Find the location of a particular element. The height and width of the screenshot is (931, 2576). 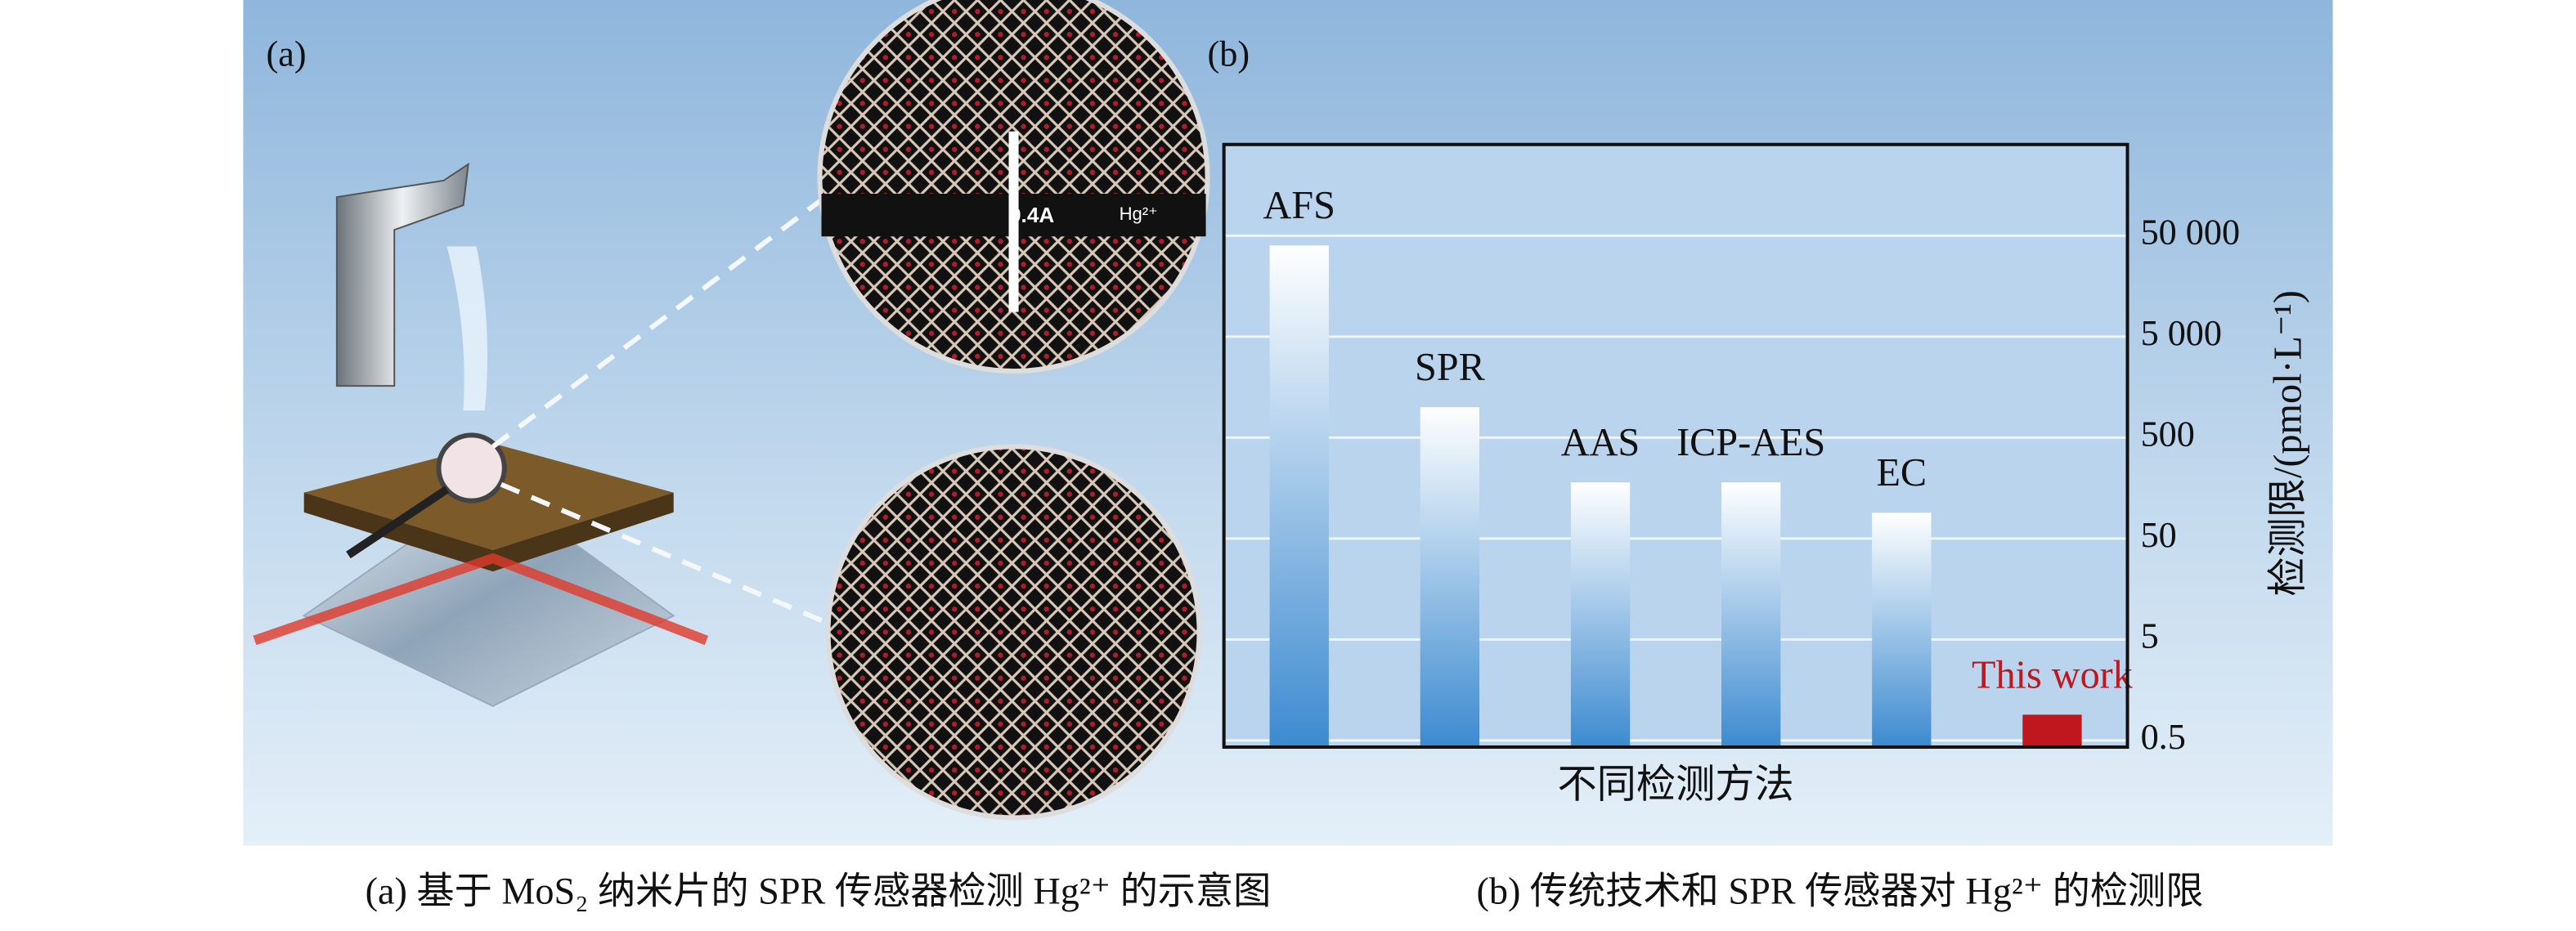

caption: (a) 基于 MoS₂ 纳米片的 SPR 传感器检测 Hg²⁺ 的示意图 is located at coordinates (819, 890).